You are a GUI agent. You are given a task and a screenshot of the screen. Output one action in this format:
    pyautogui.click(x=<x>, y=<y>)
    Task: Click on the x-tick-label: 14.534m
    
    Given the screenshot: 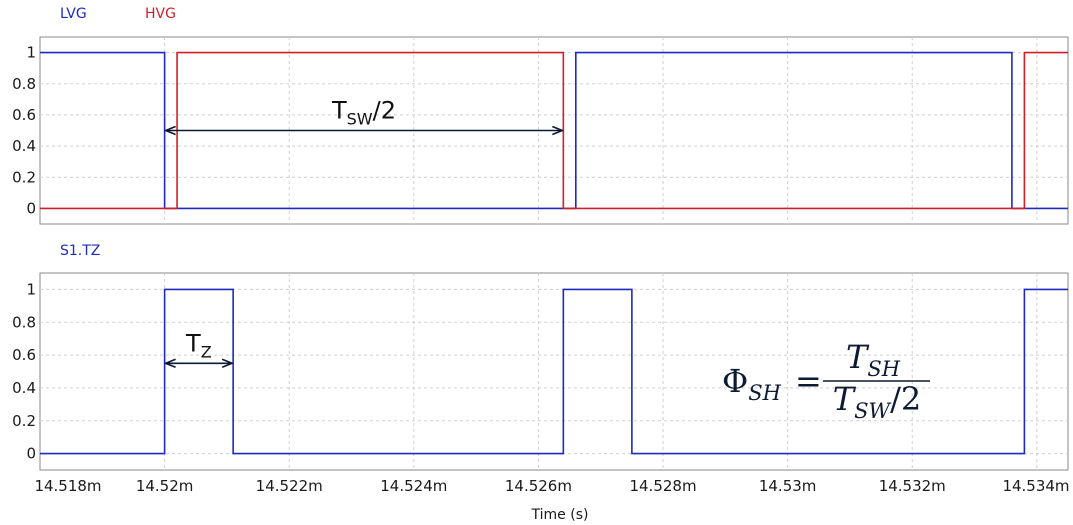 What is the action you would take?
    pyautogui.click(x=1035, y=486)
    